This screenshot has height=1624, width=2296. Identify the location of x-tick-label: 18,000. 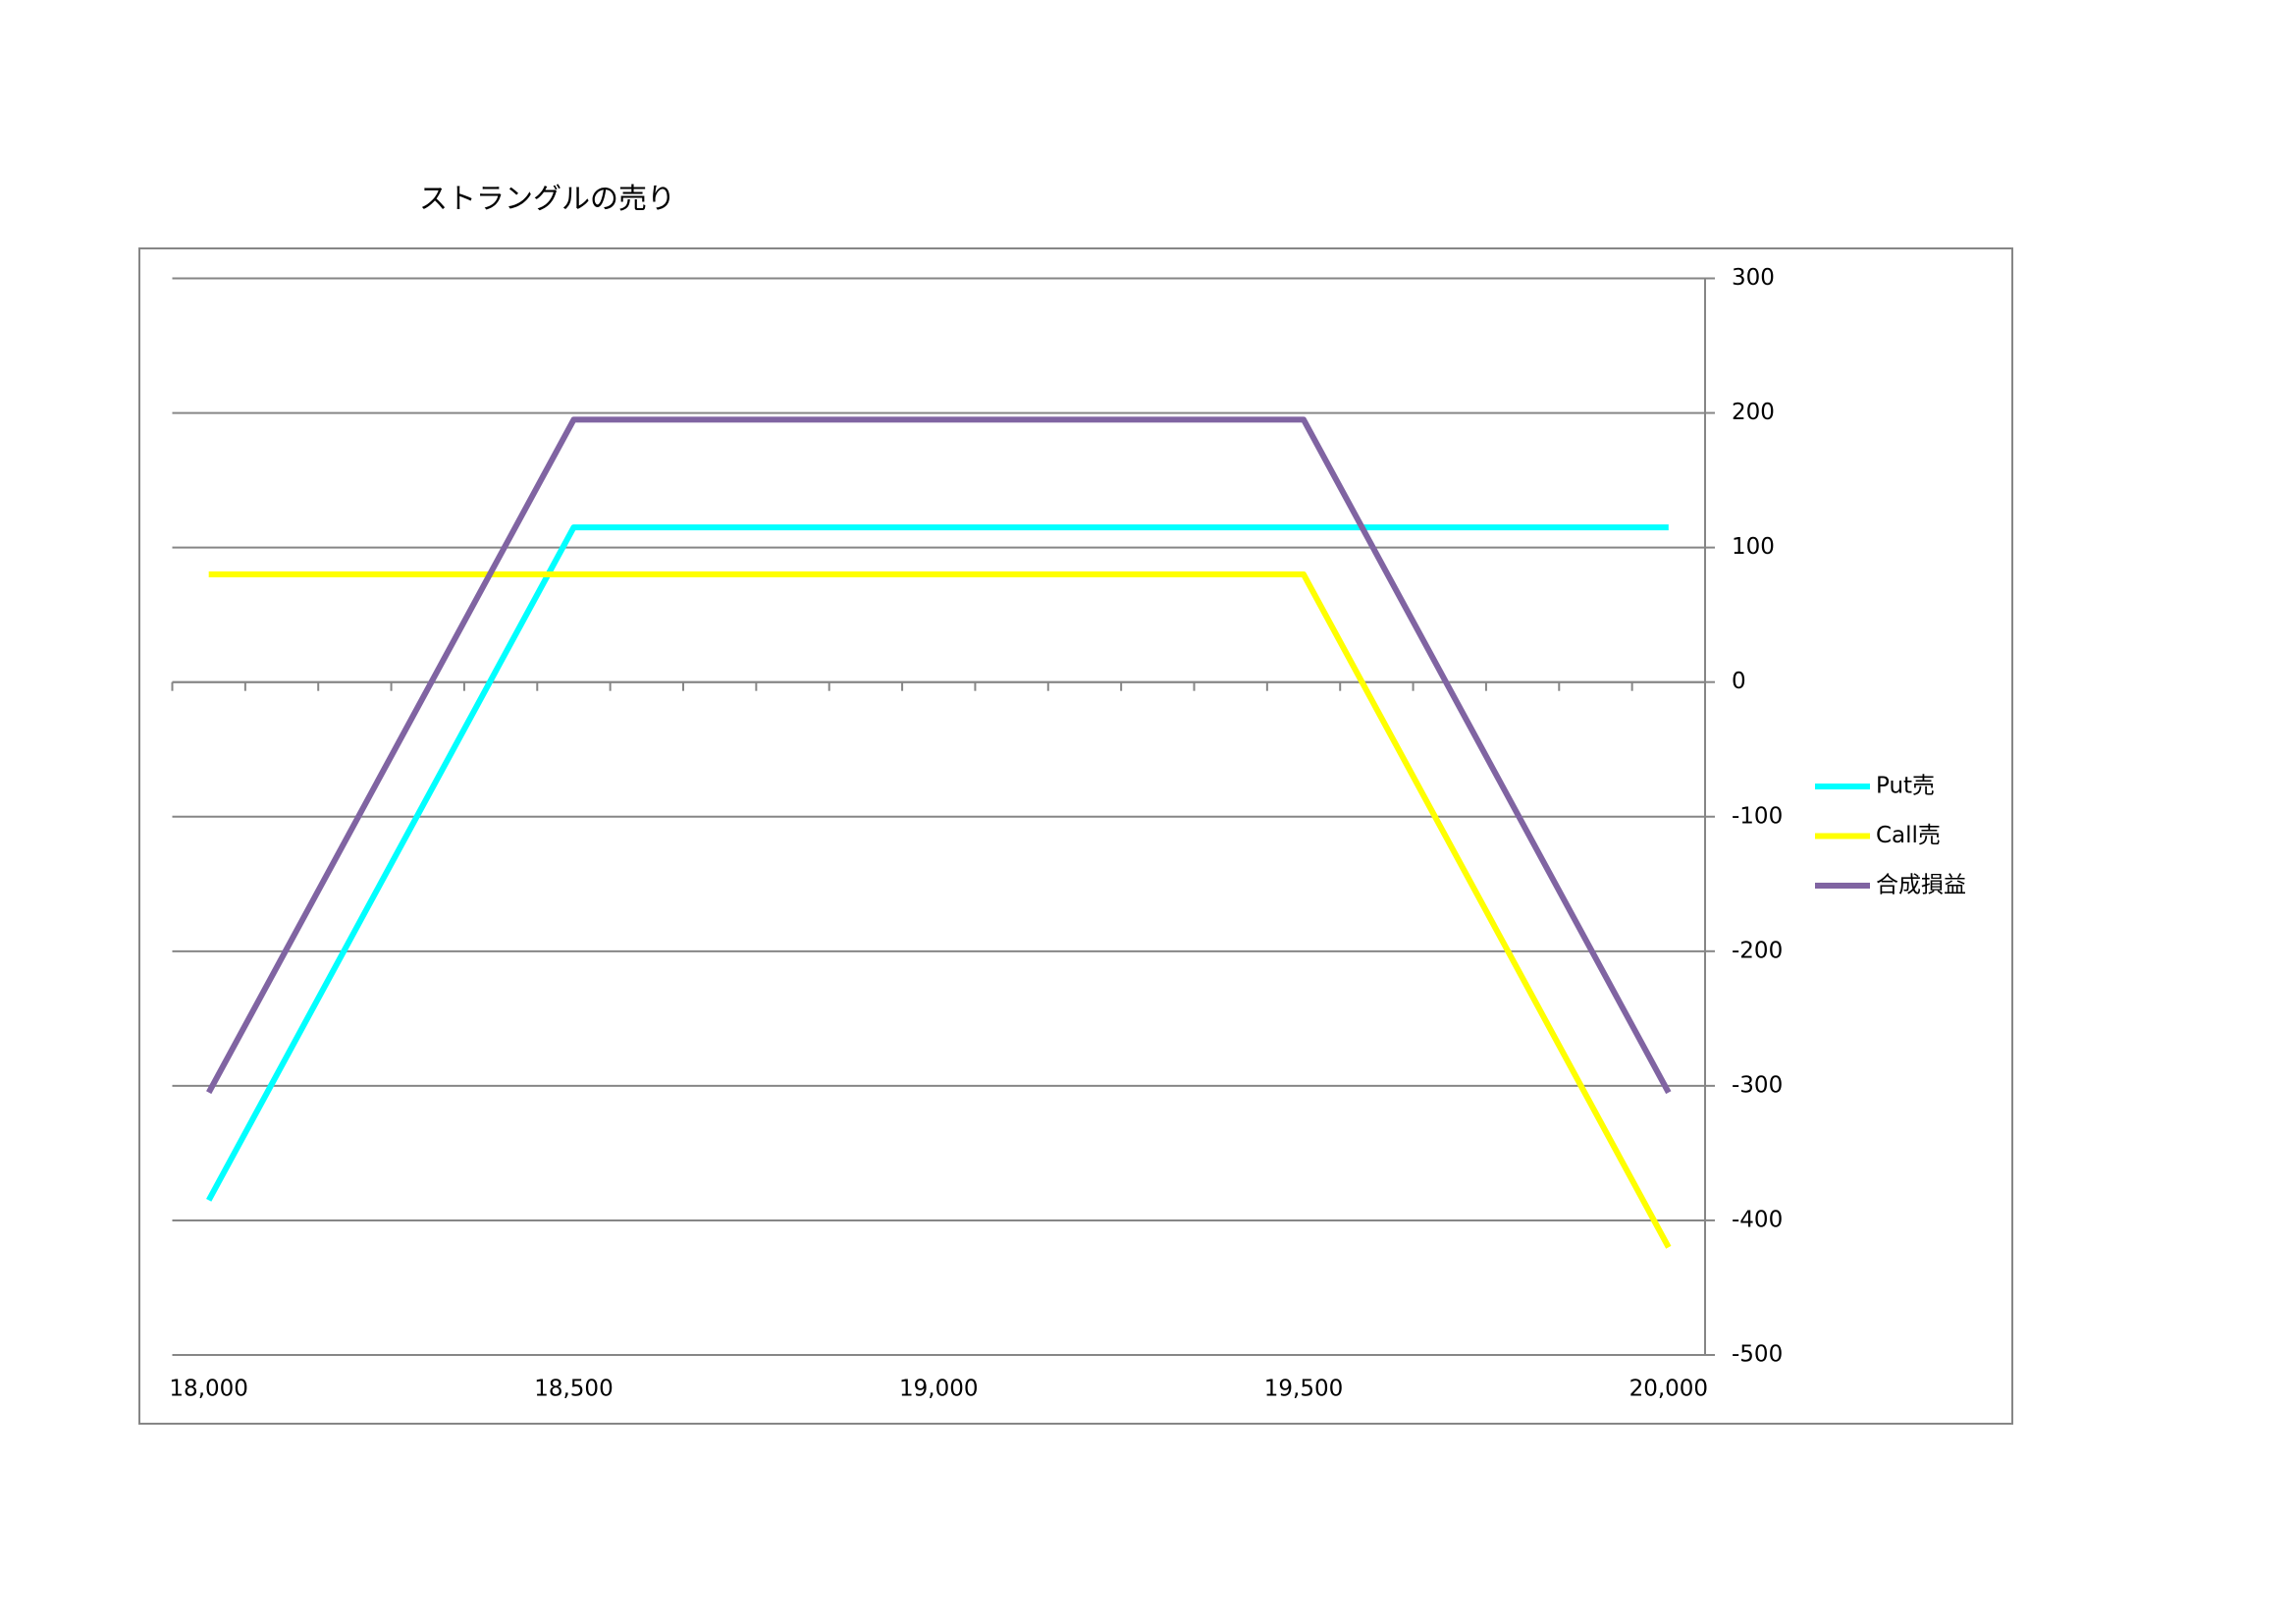
(208, 1389).